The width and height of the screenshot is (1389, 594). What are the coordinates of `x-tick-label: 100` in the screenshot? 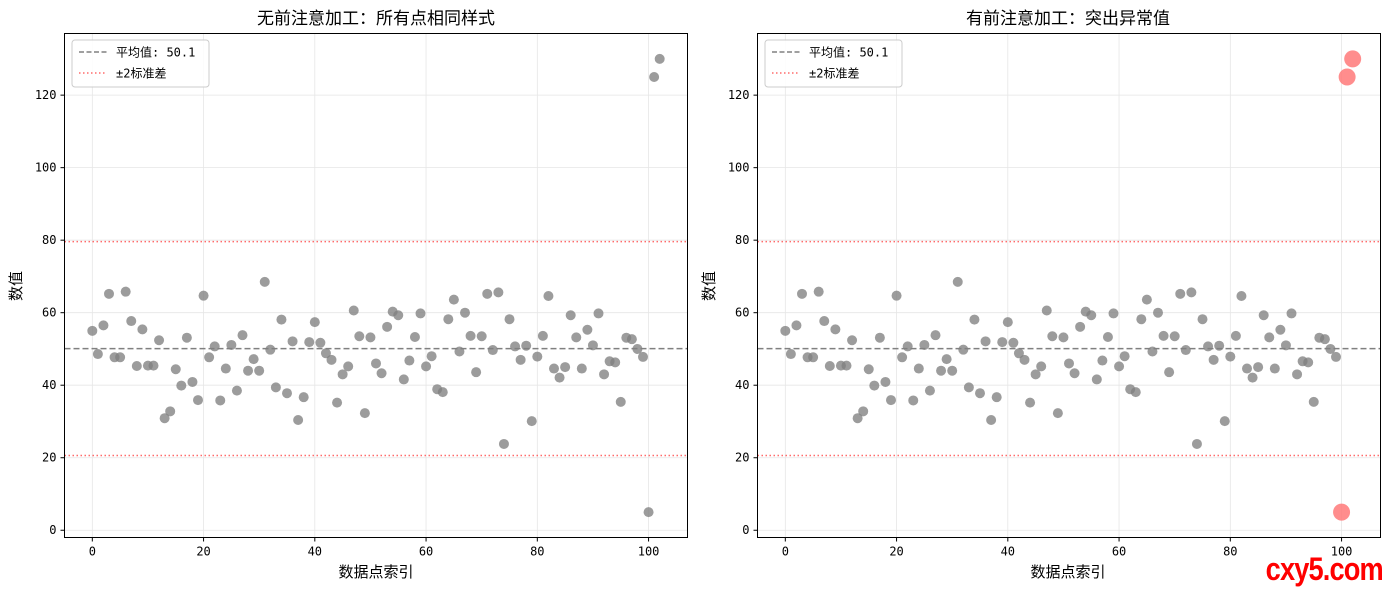 It's located at (649, 552).